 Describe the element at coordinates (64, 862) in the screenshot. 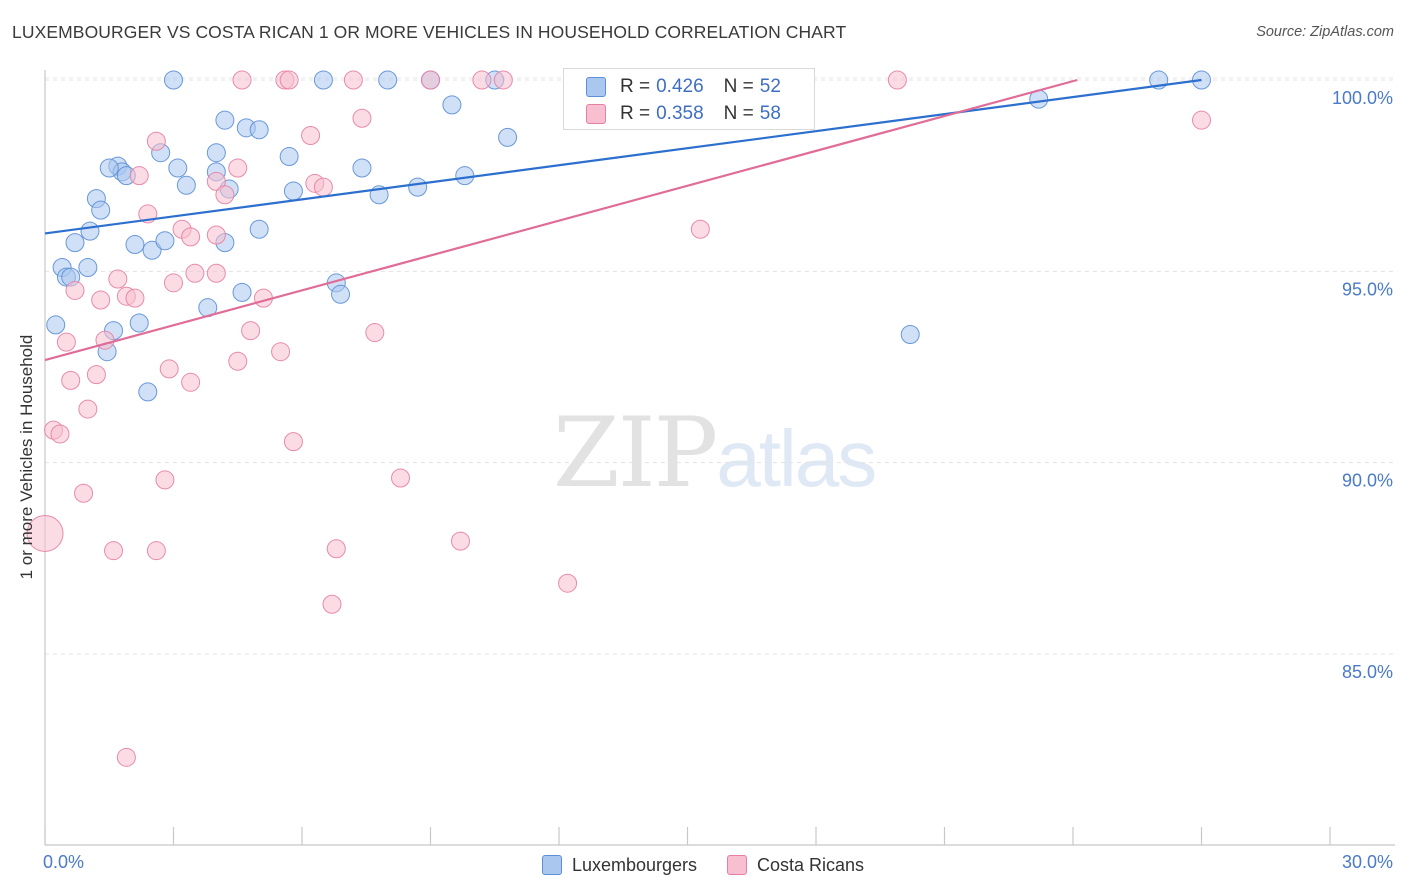

I see `x-tick-label-min: 0.0%` at that location.